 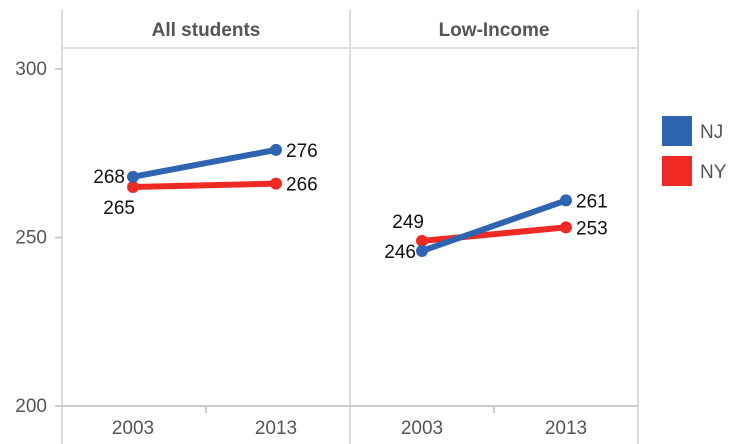 What do you see at coordinates (677, 131) in the screenshot?
I see `legend-swatch-nj` at bounding box center [677, 131].